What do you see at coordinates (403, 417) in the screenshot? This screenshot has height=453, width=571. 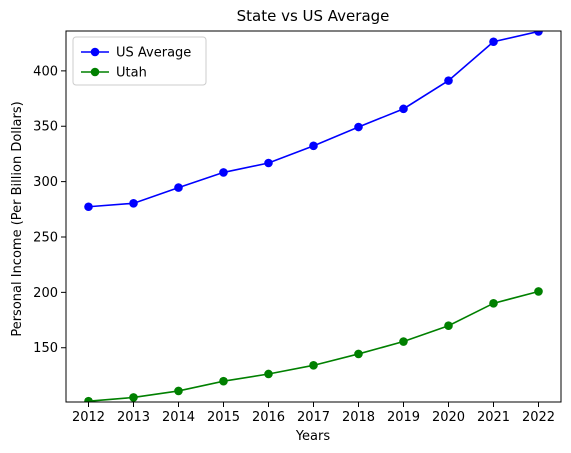 I see `x-tick-label: 2019` at bounding box center [403, 417].